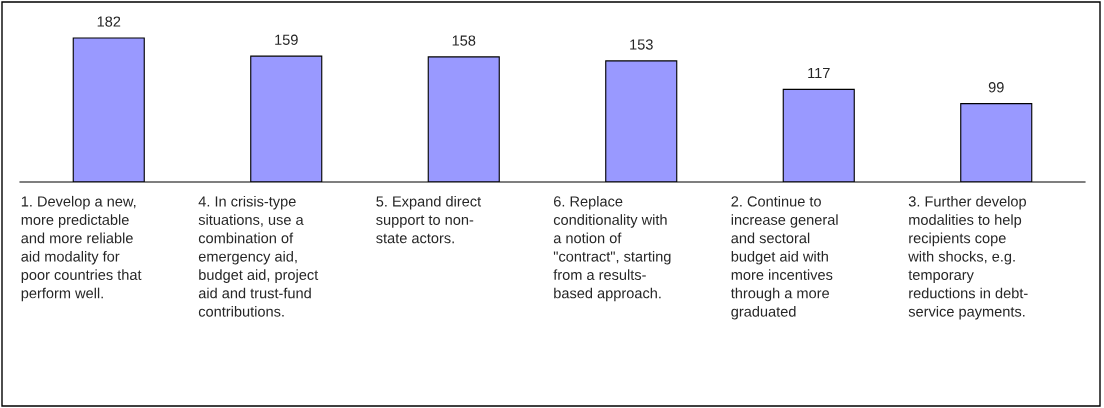 The image size is (1104, 408). Describe the element at coordinates (641, 44) in the screenshot. I see `data-label: 153` at that location.